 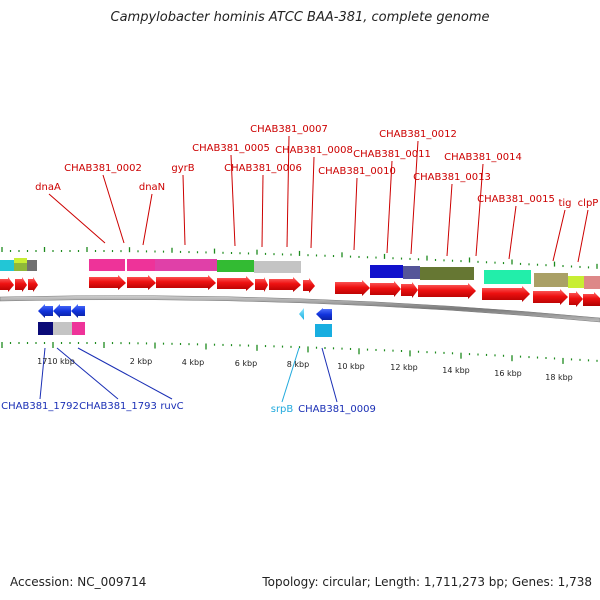 I want to click on inner-tick-ring, so click(x=299, y=353).